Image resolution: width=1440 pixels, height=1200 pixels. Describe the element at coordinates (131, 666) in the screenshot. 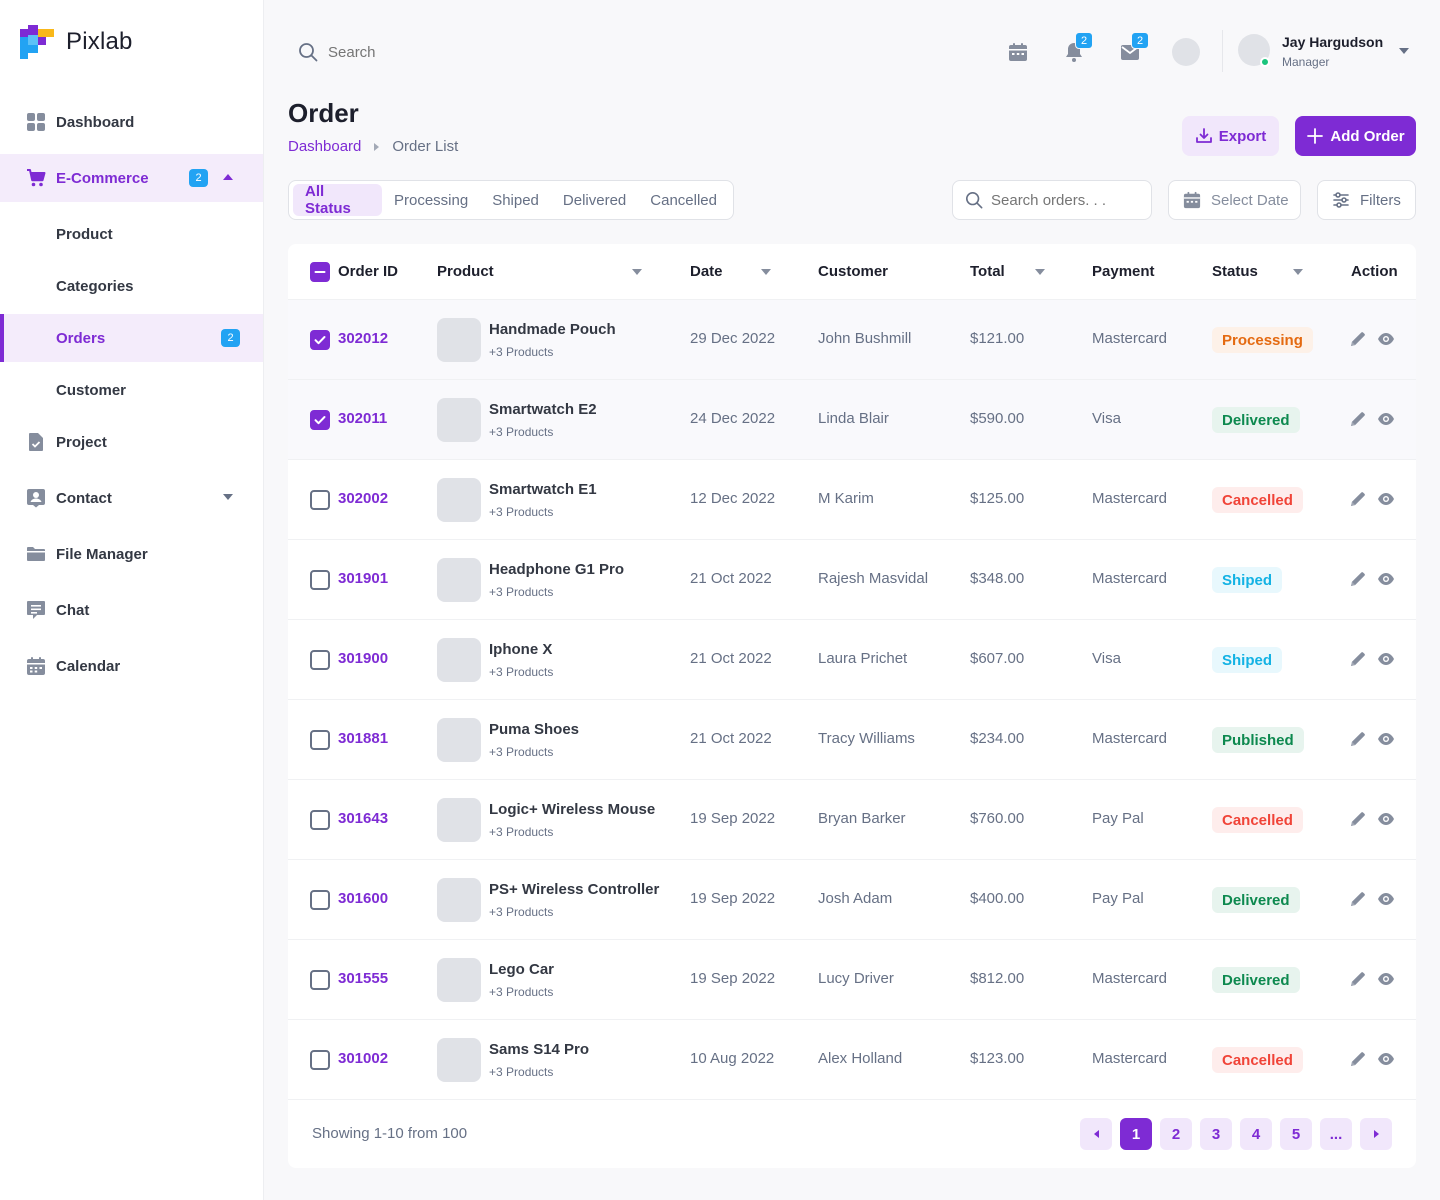

I see `sidebar-item-calendar: Calendar` at that location.